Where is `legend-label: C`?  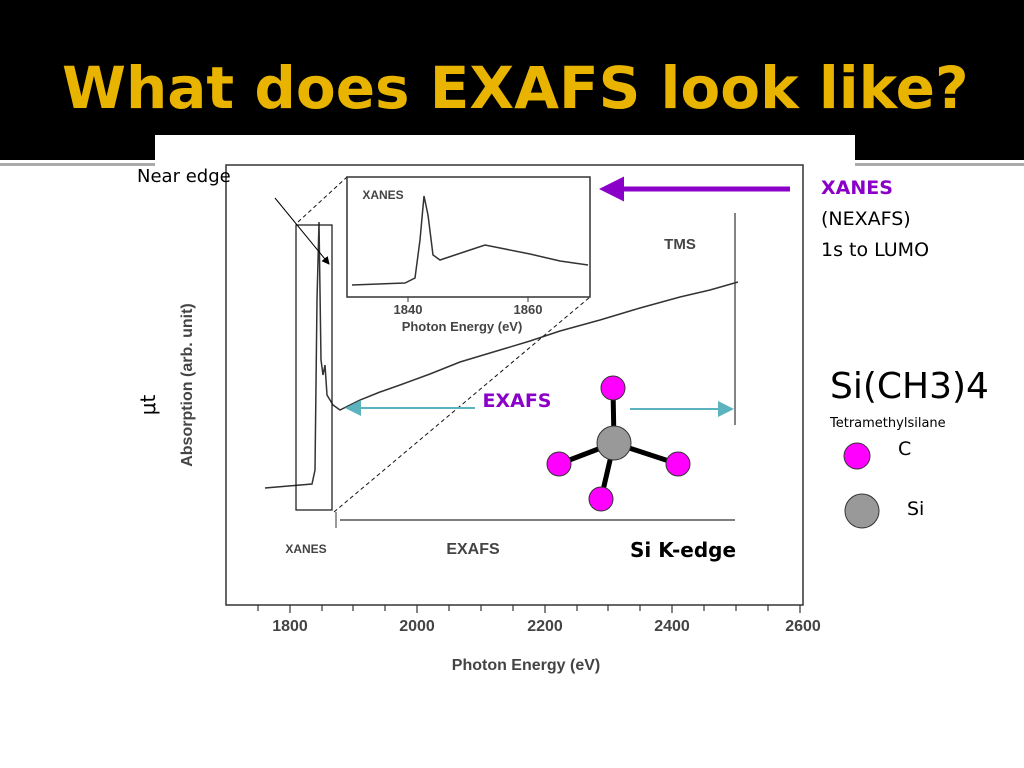
legend-label: C is located at coordinates (904, 449).